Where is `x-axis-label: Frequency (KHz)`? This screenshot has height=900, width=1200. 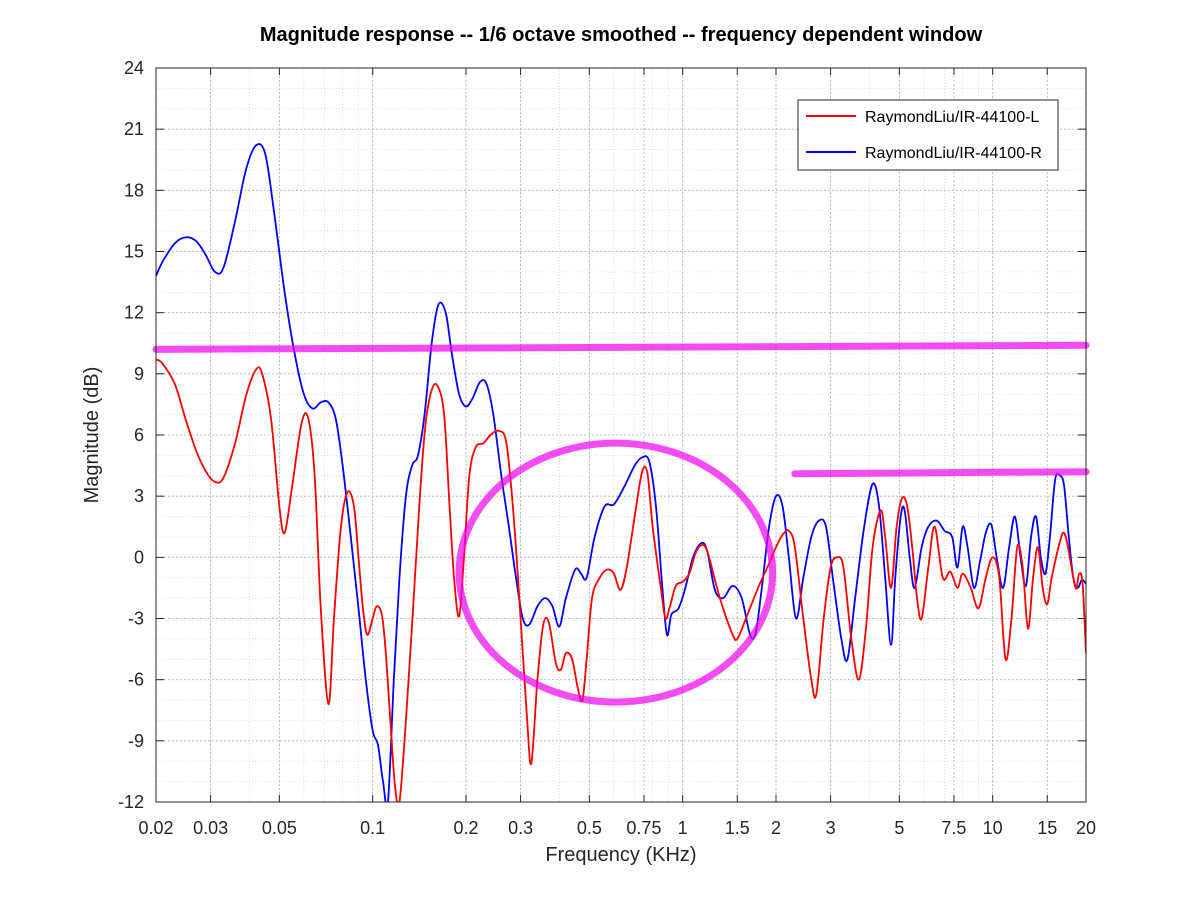 x-axis-label: Frequency (KHz) is located at coordinates (620, 855).